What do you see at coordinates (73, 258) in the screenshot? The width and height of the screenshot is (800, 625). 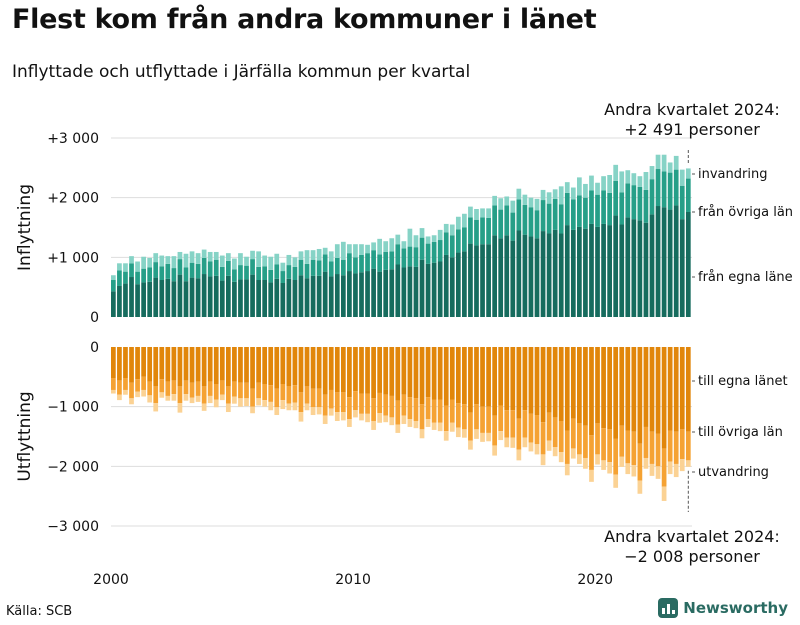 I see `y-tick-label-top: +1 000` at bounding box center [73, 258].